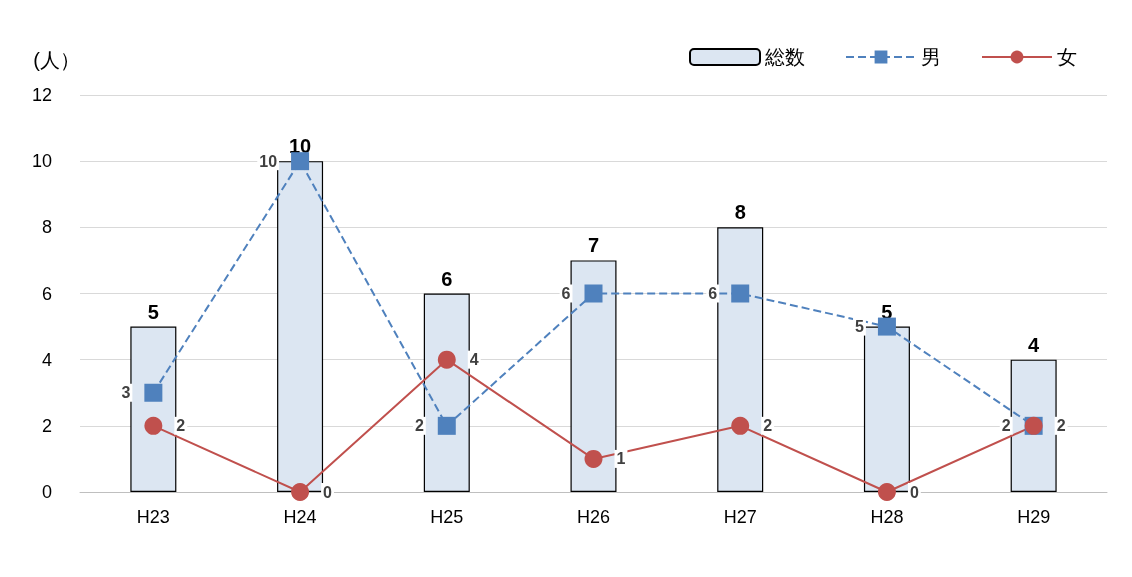  Describe the element at coordinates (56, 60) in the screenshot. I see `y-axis-title: (人）` at that location.